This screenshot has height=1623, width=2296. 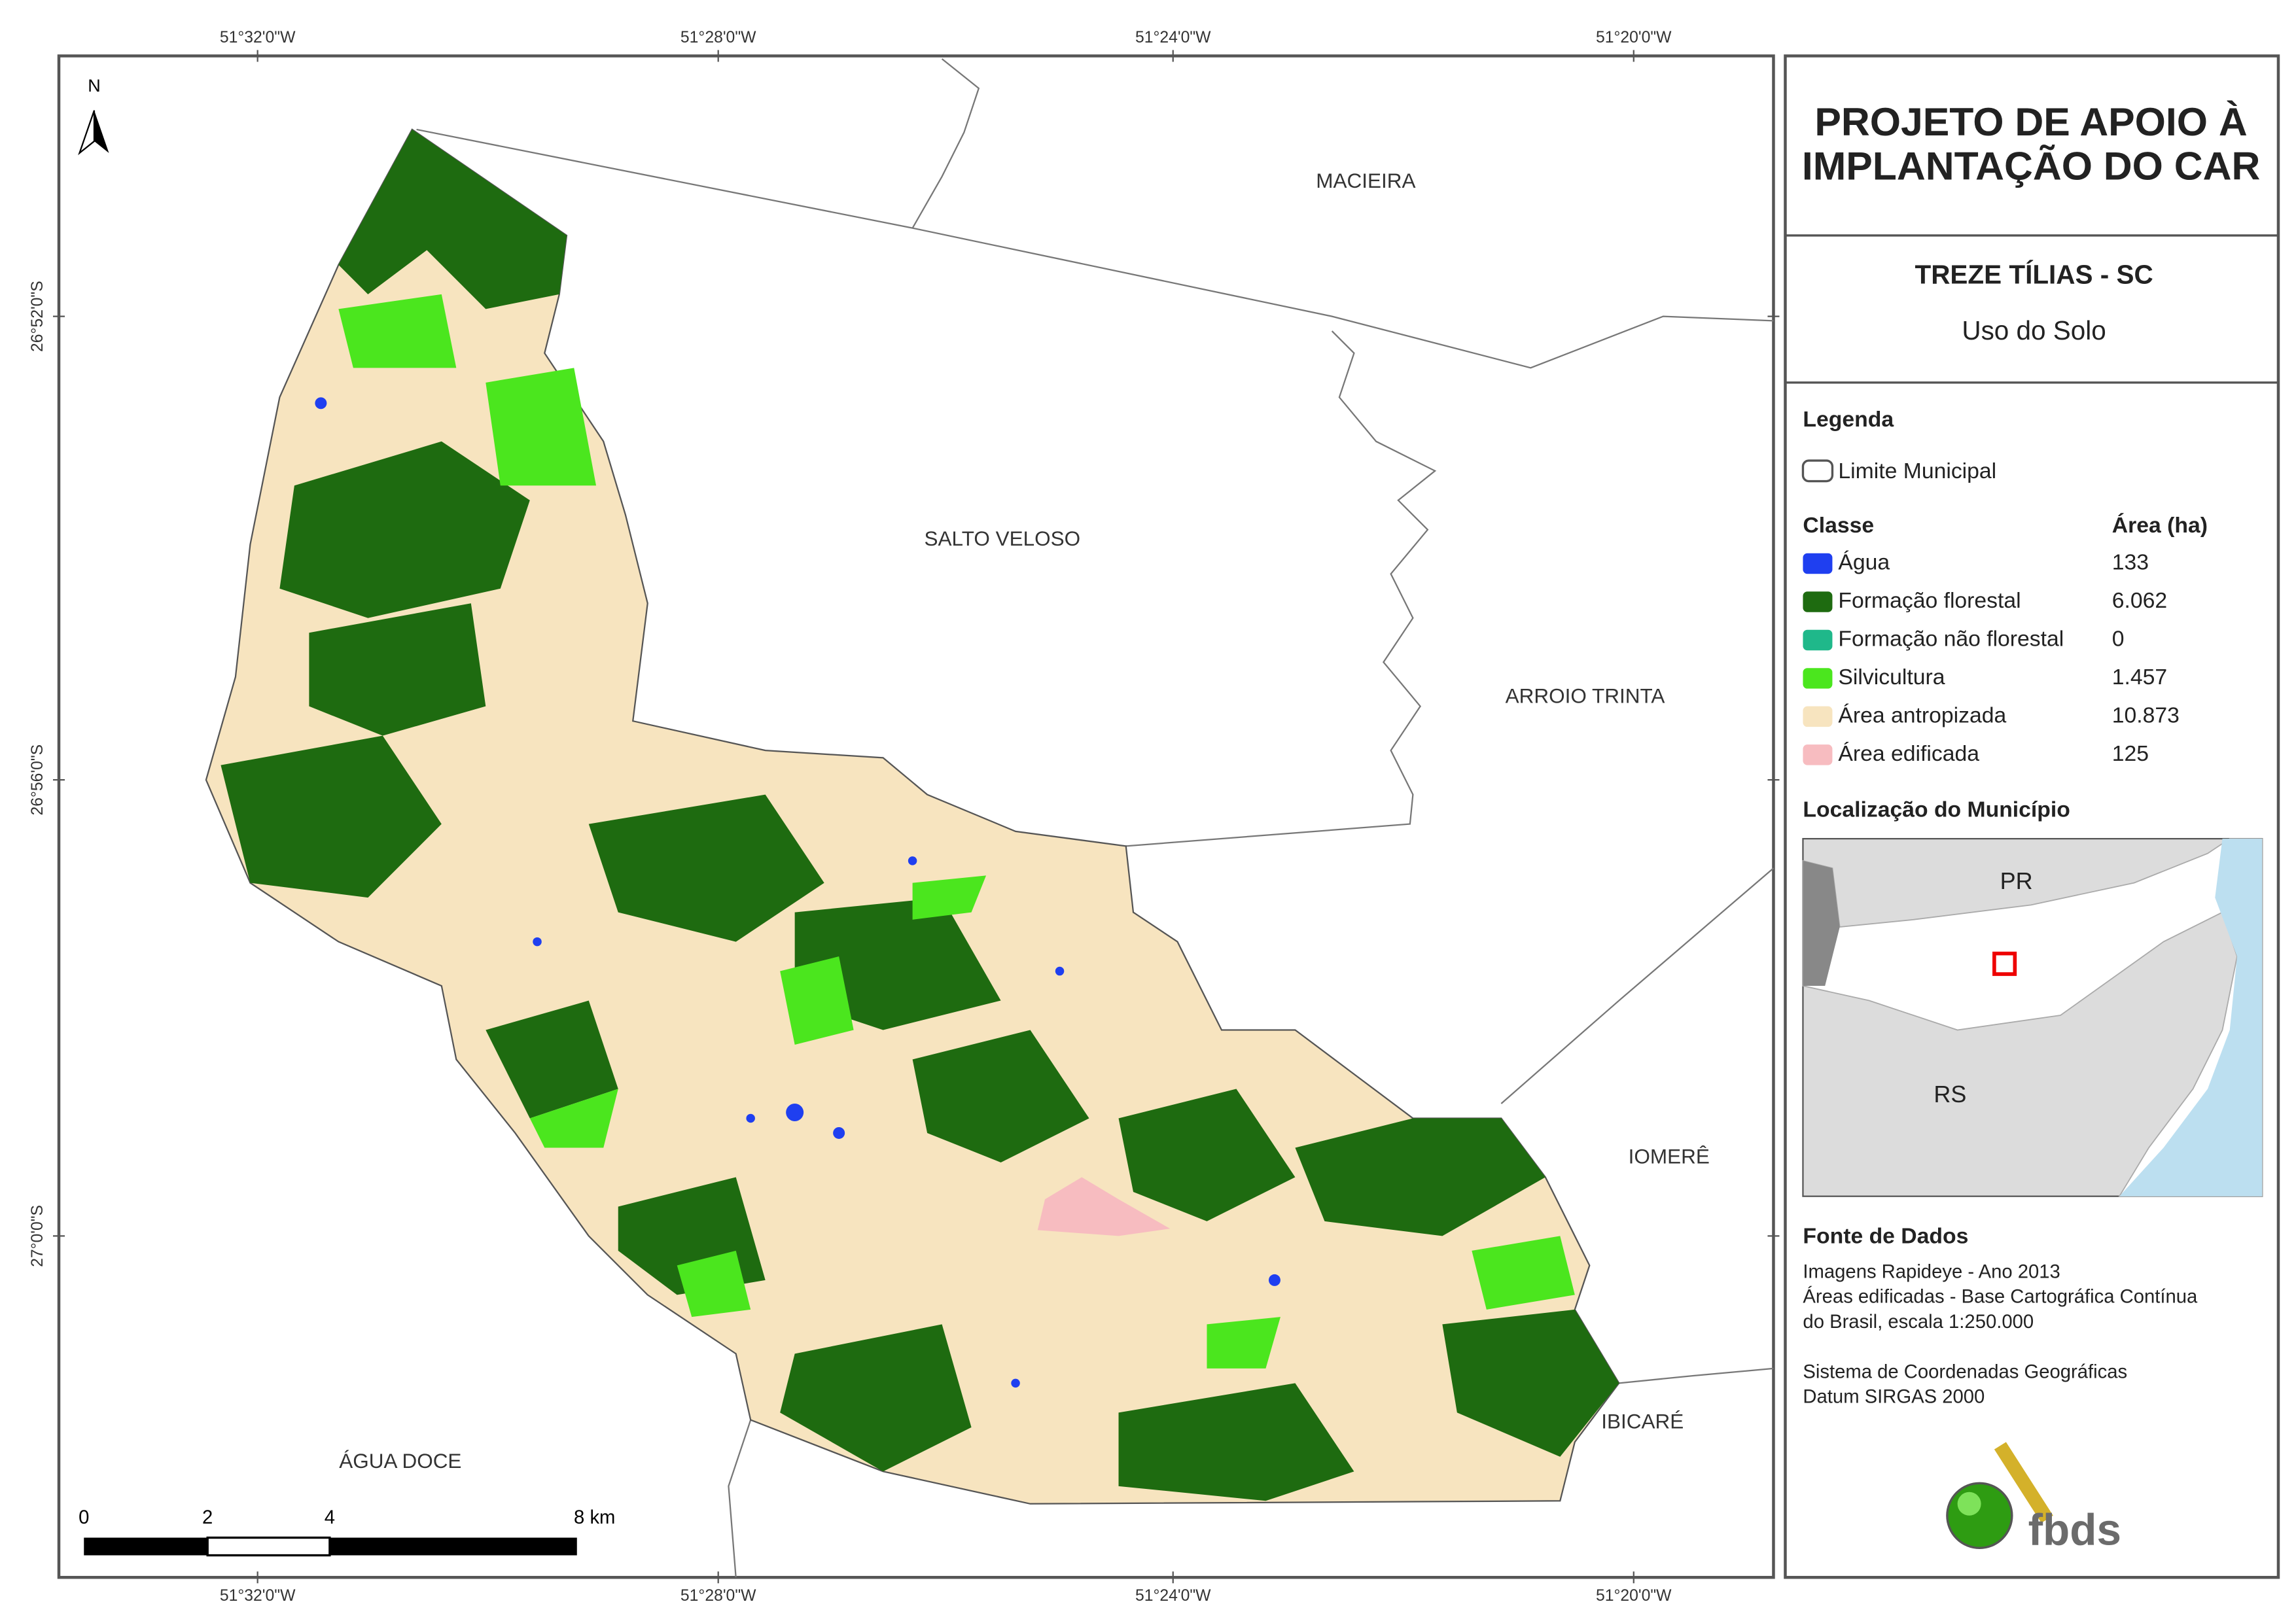 I want to click on logo-text: fbds, so click(x=2074, y=1531).